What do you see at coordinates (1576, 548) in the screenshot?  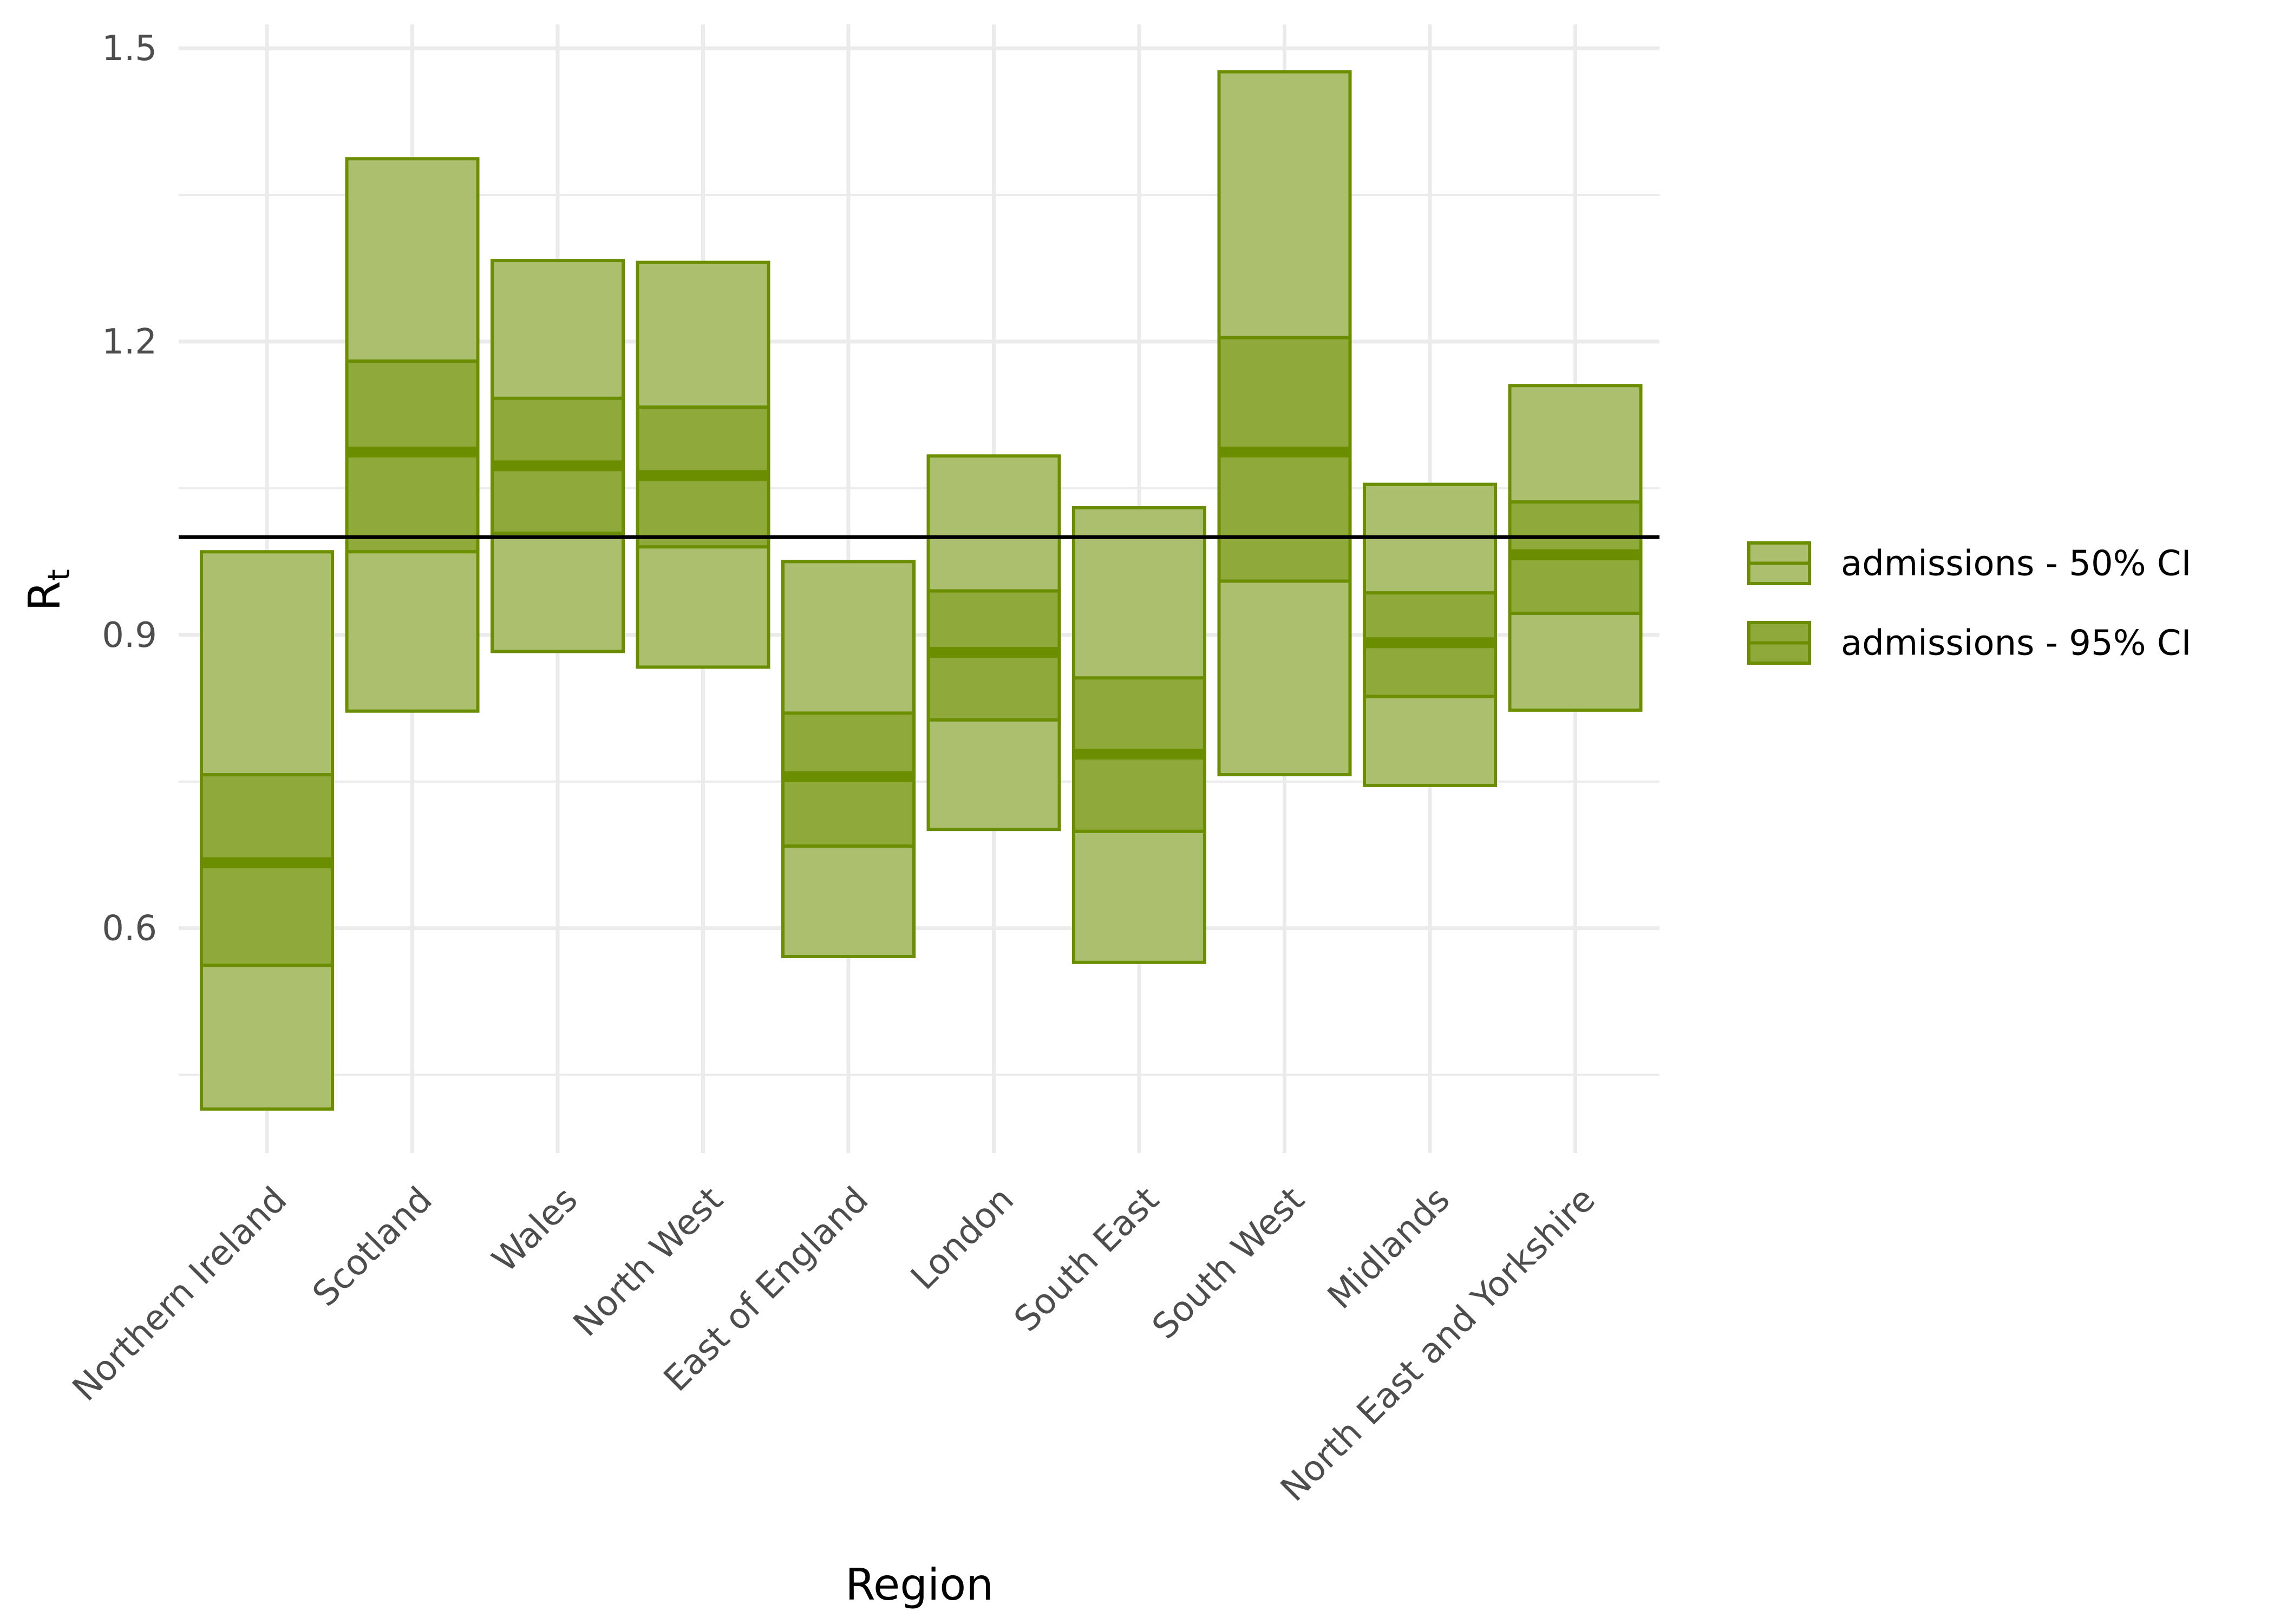 I see `crossbar-north-east-and-yorkshire` at bounding box center [1576, 548].